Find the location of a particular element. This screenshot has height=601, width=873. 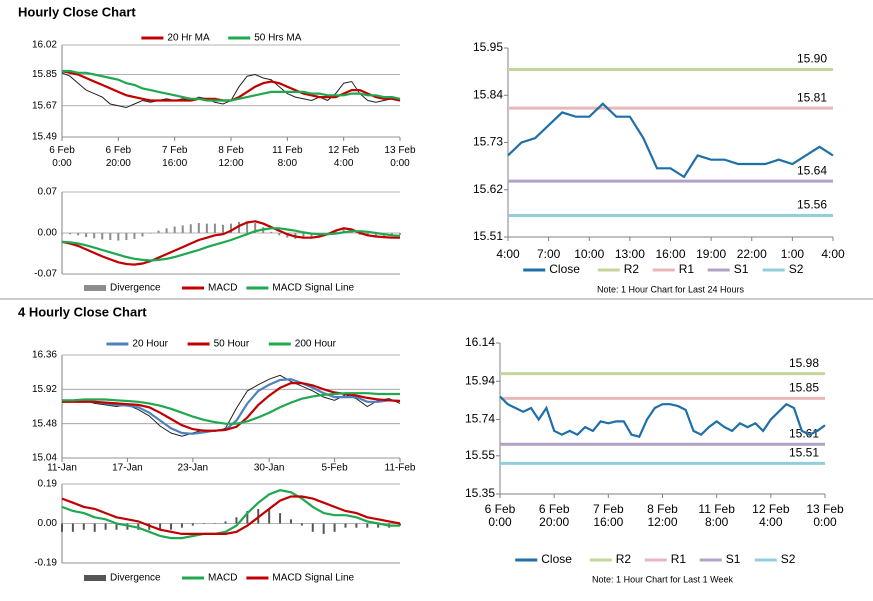

legend-label: R1 is located at coordinates (687, 269).